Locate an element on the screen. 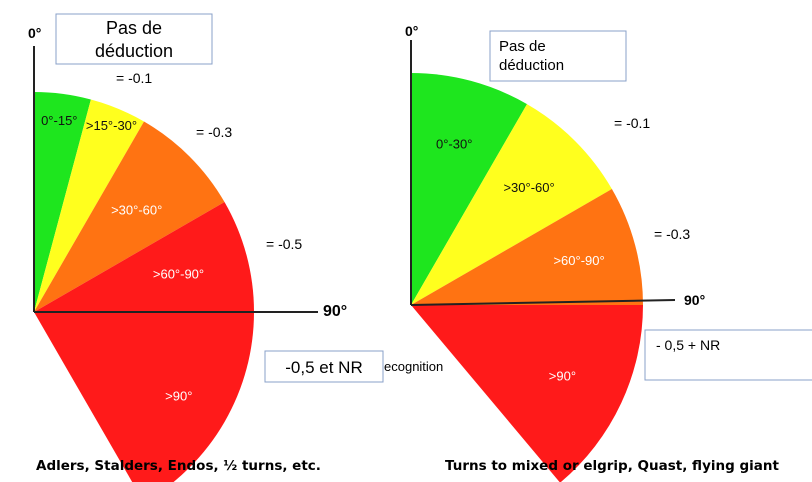 The image size is (812, 482). right-horizontal-axis is located at coordinates (543, 302).